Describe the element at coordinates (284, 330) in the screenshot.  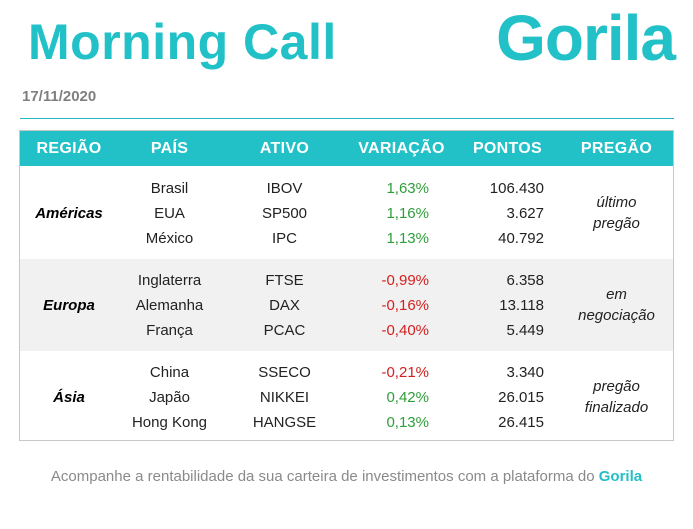
I see `asset-cell: PCAC` at that location.